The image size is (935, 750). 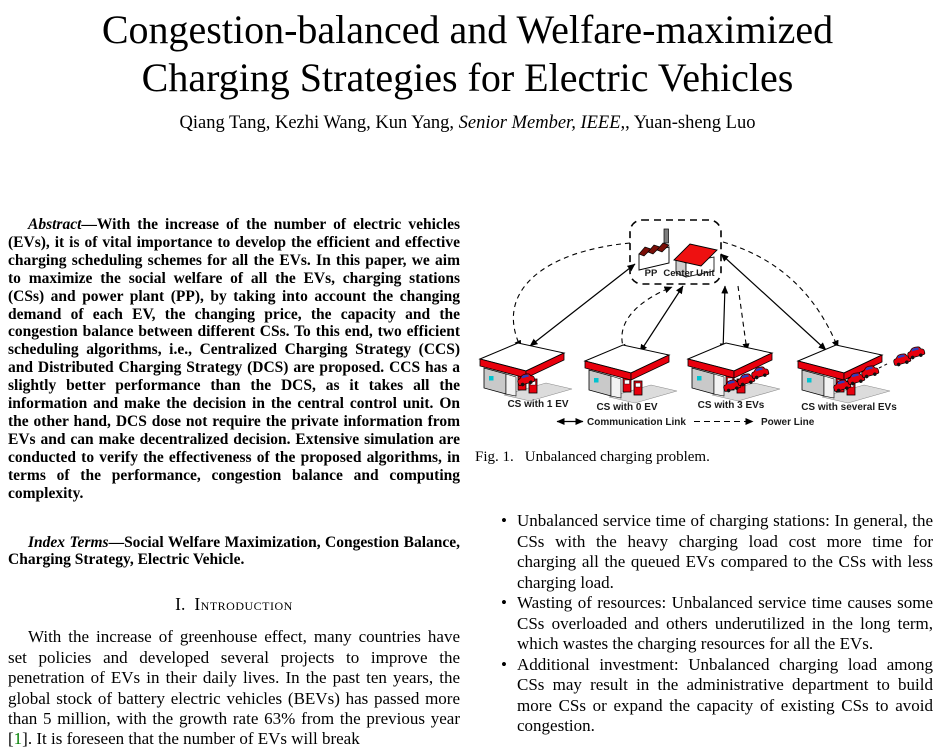 I want to click on cs-station-1-icon, so click(x=526, y=372).